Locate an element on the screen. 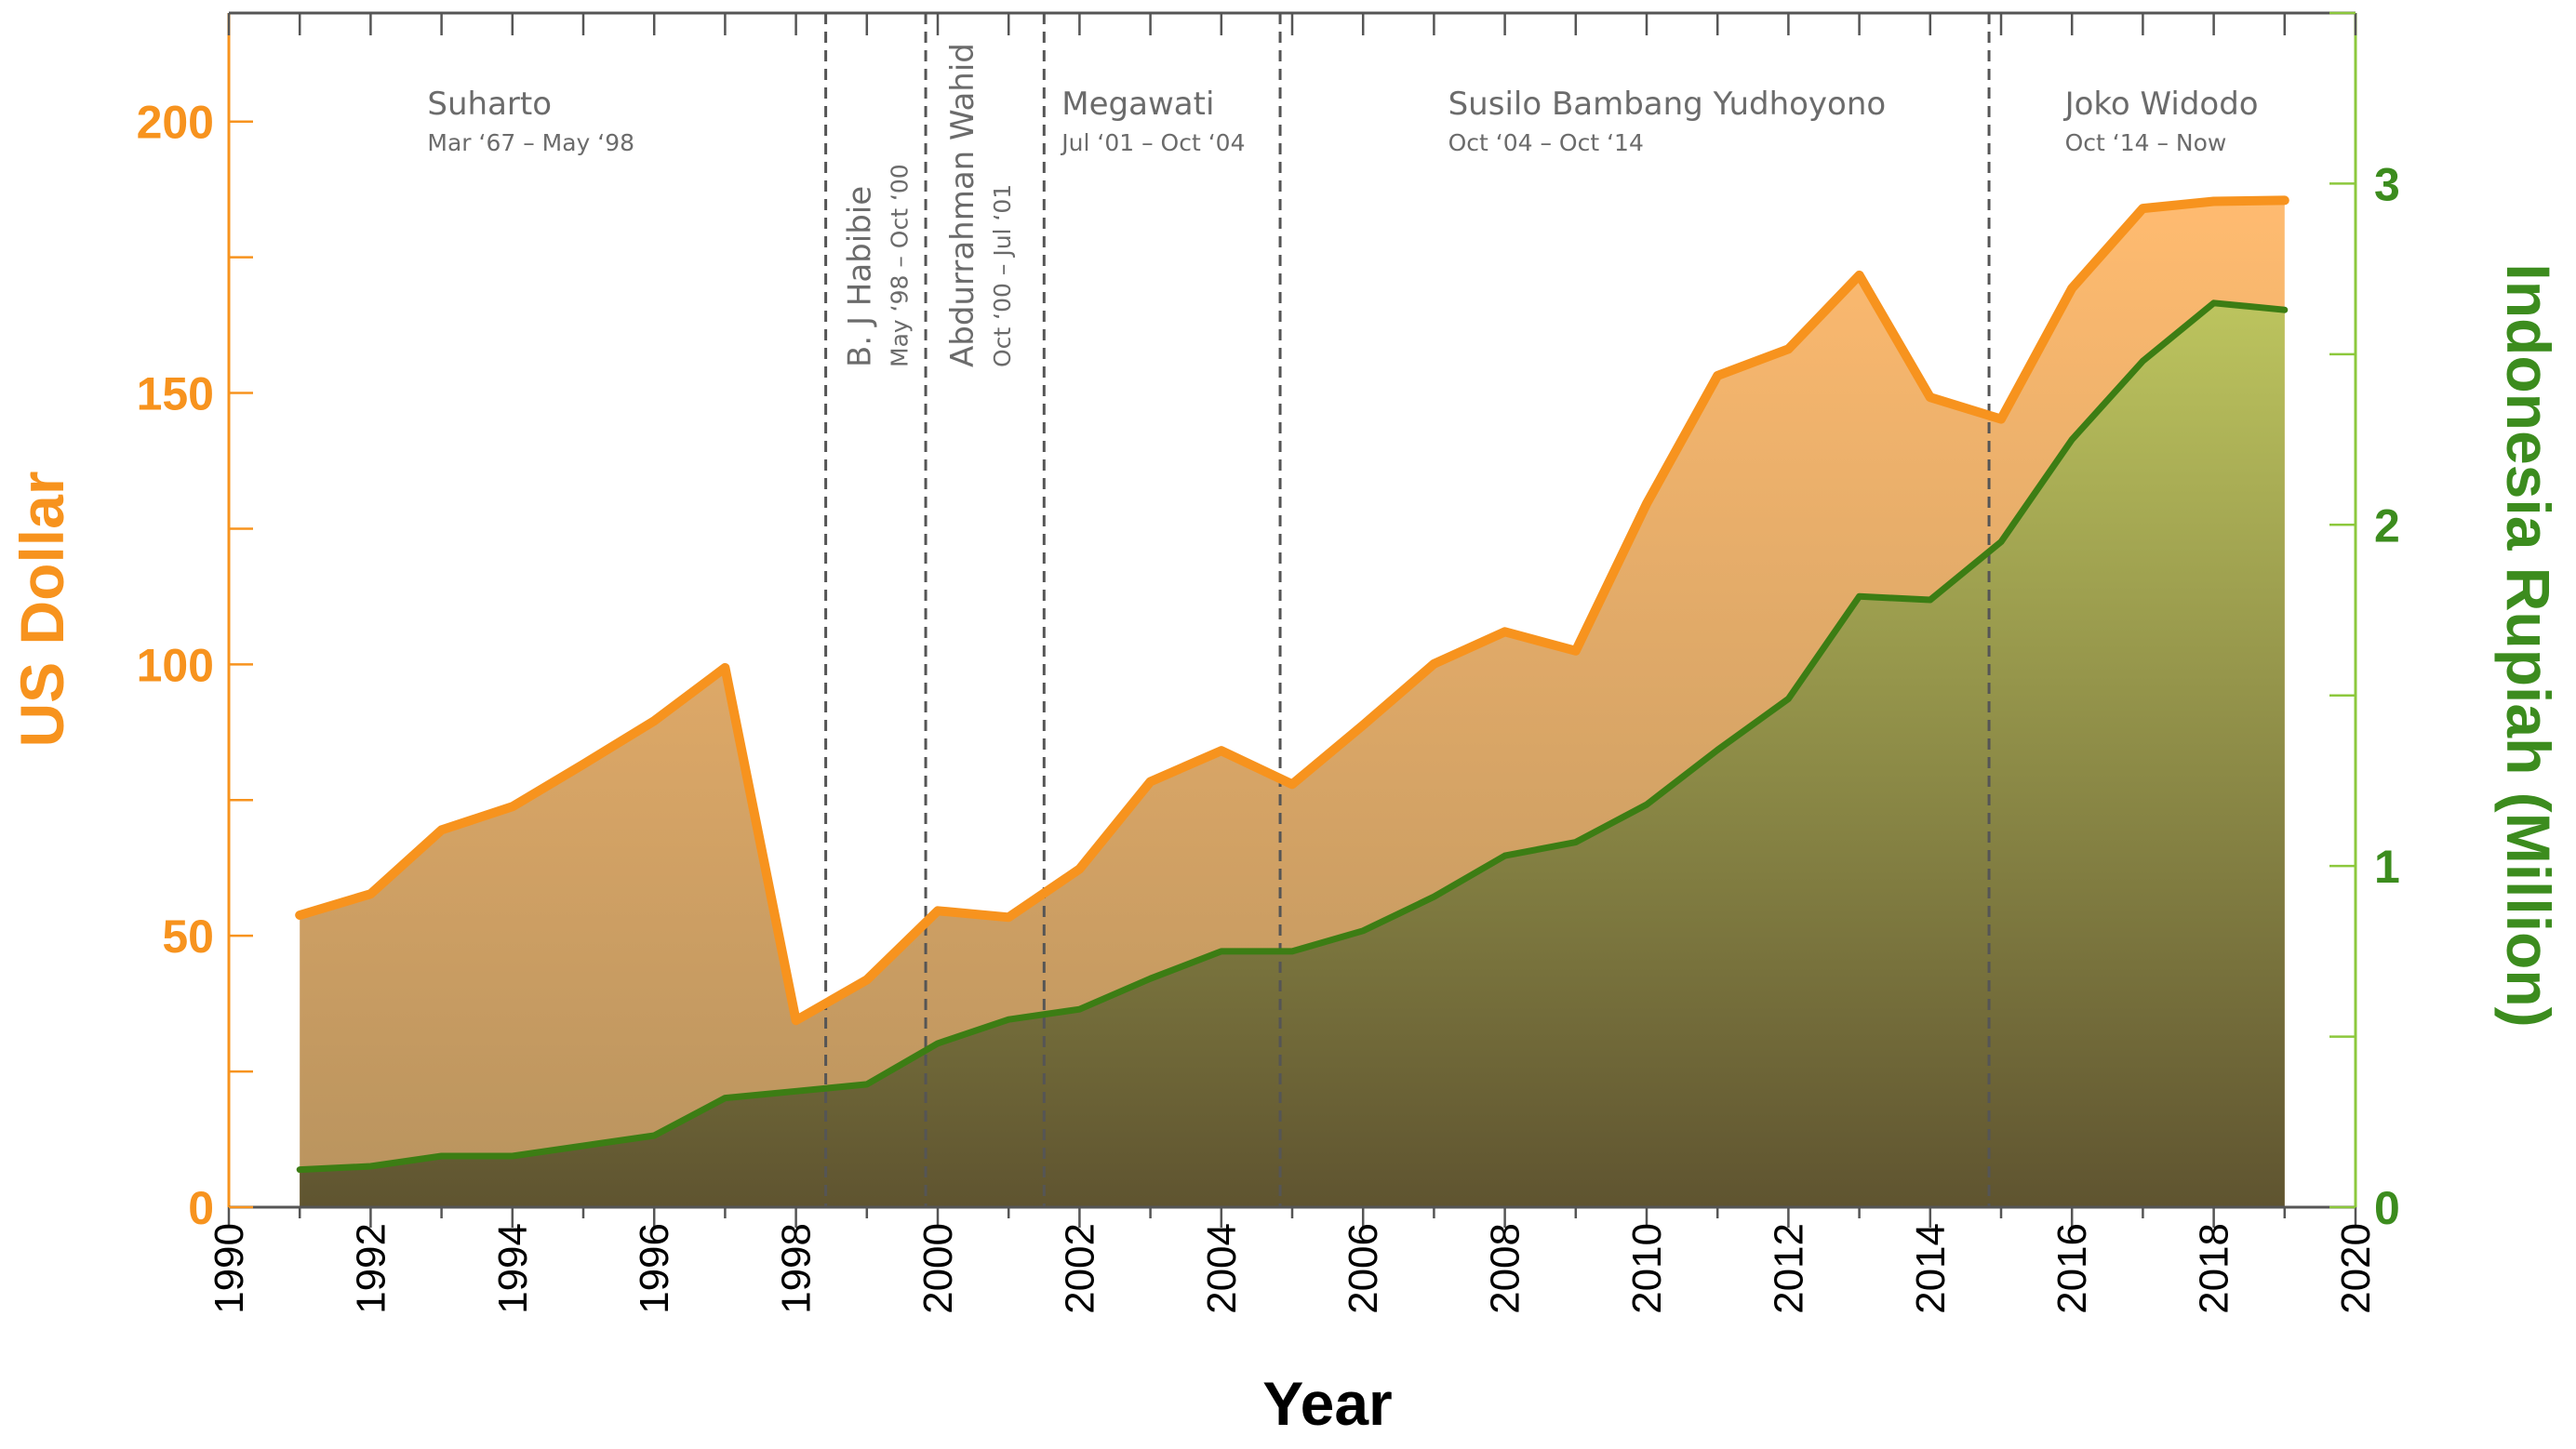 This screenshot has height=1449, width=2576. era-label: Abdurrahman Wahid Oct ‘00 – Jul ‘01 is located at coordinates (980, 205).